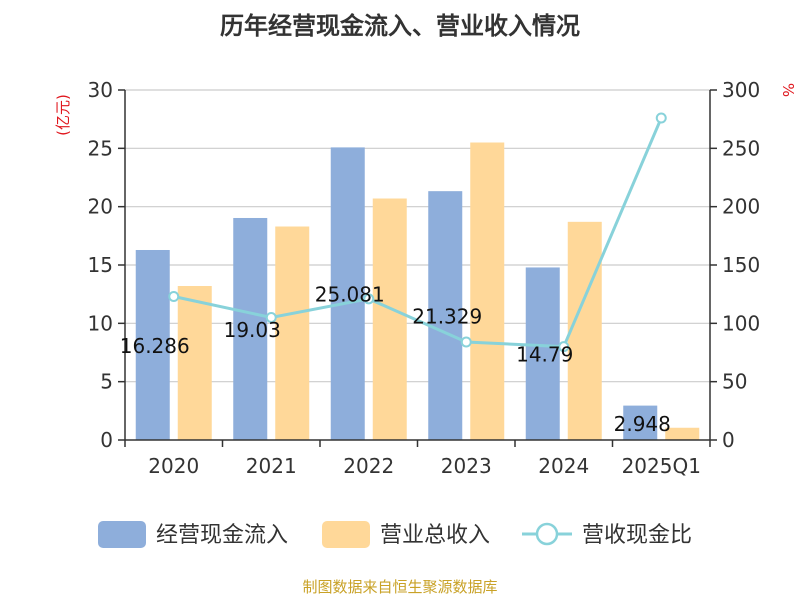  What do you see at coordinates (399, 587) in the screenshot?
I see `source-note: 制图数据来自恒生聚源数据库` at bounding box center [399, 587].